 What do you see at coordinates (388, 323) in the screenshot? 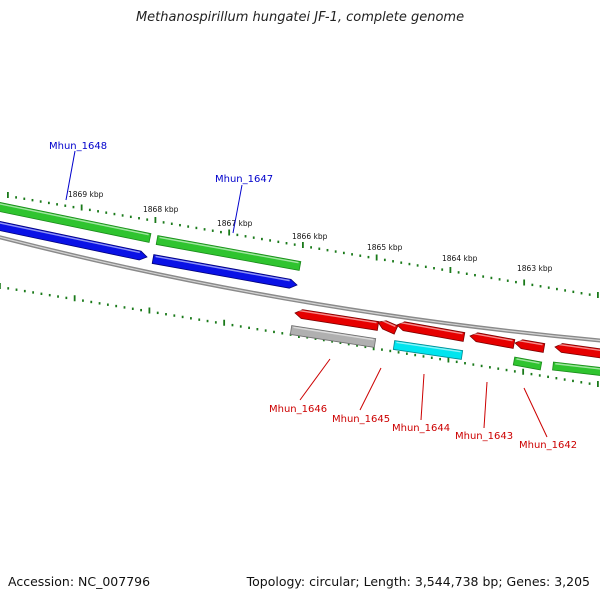
I see `cds-mhun-1645-highlight` at bounding box center [388, 323].